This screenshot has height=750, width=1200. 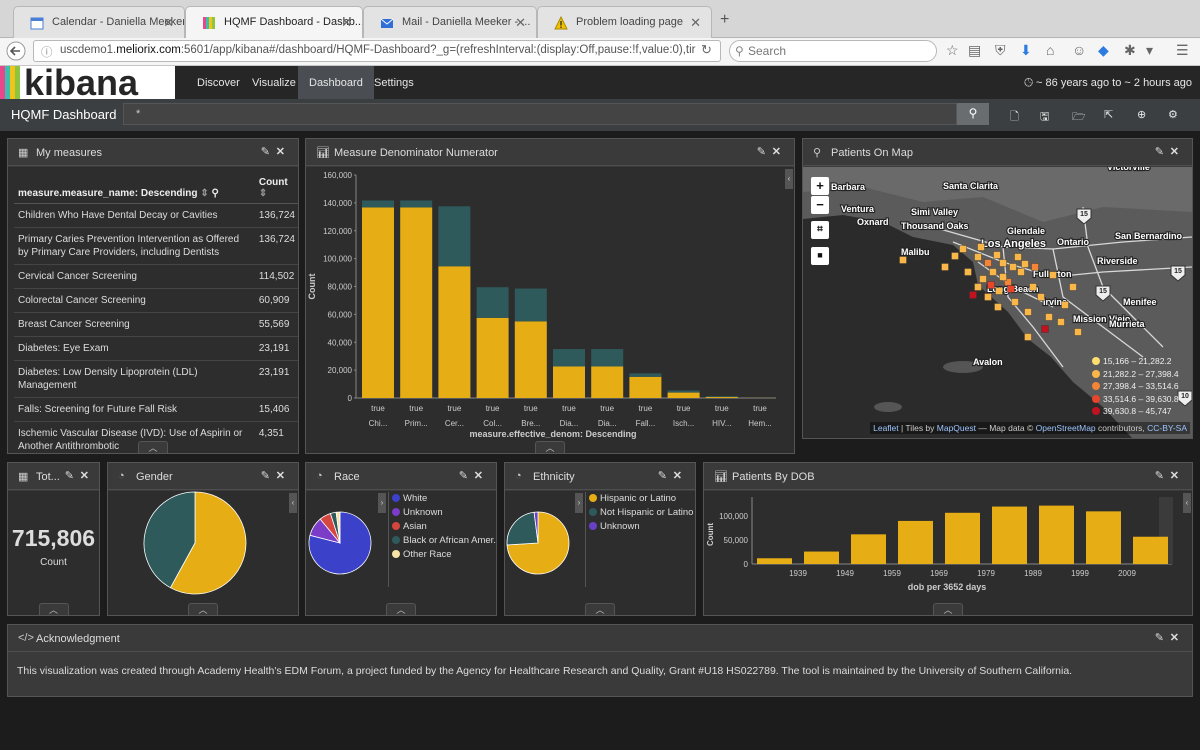 I want to click on tab-hqmf-dashboard: HQMF Dashboard - Dashb... ✕, so click(x=274, y=22).